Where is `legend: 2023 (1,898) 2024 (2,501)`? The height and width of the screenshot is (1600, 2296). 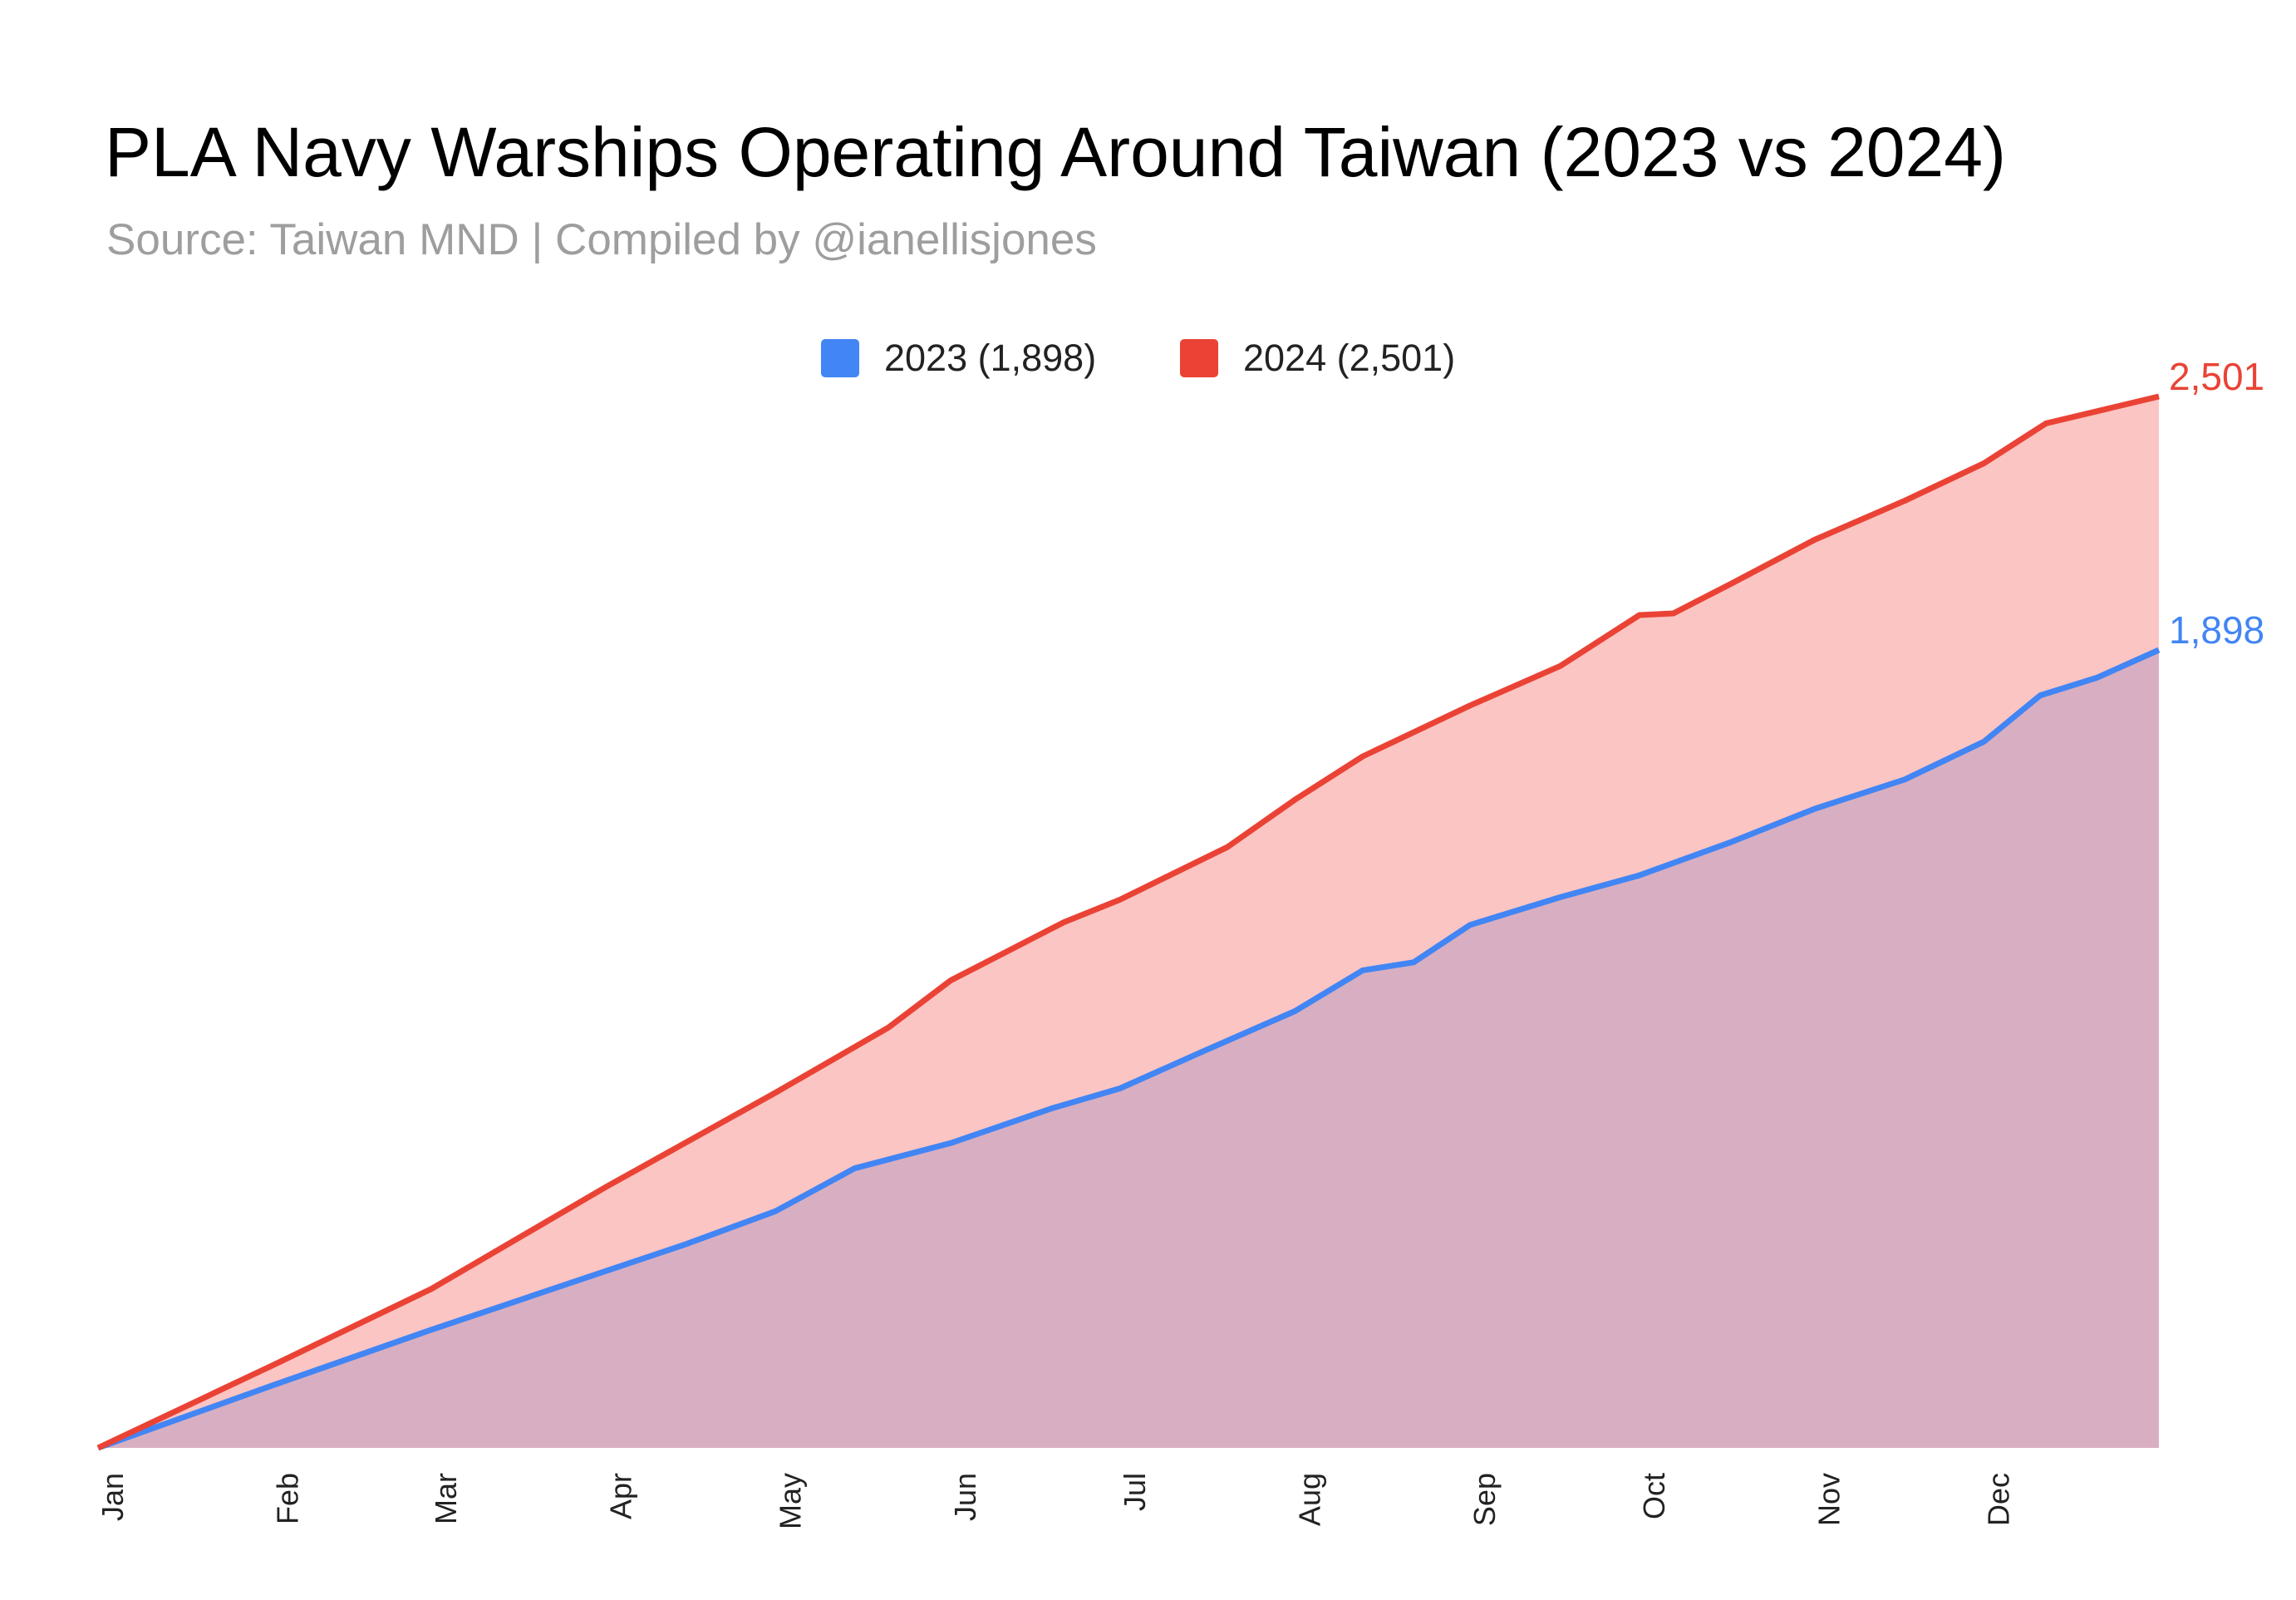 legend: 2023 (1,898) 2024 (2,501) is located at coordinates (1148, 361).